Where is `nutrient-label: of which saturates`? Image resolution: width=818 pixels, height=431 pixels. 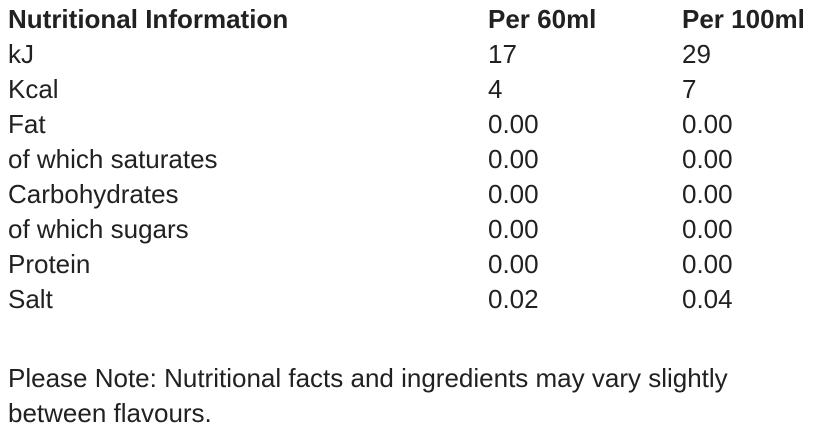
nutrient-label: of which saturates is located at coordinates (113, 159).